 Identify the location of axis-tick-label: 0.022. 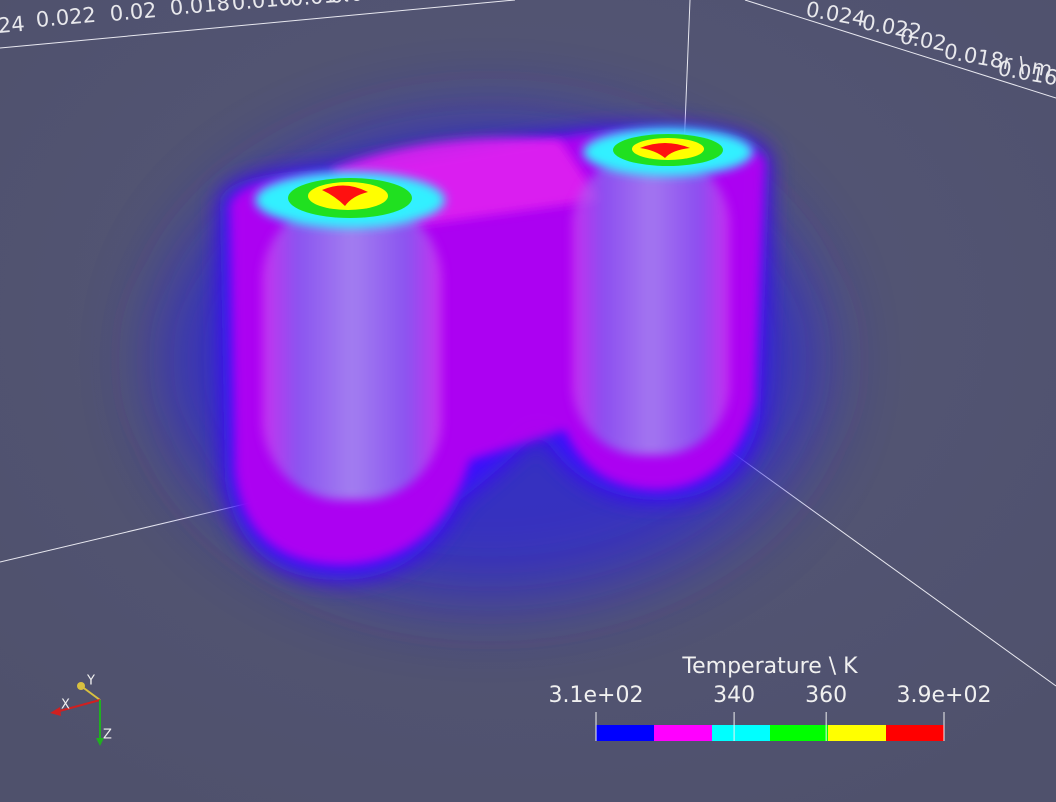
(66, 17).